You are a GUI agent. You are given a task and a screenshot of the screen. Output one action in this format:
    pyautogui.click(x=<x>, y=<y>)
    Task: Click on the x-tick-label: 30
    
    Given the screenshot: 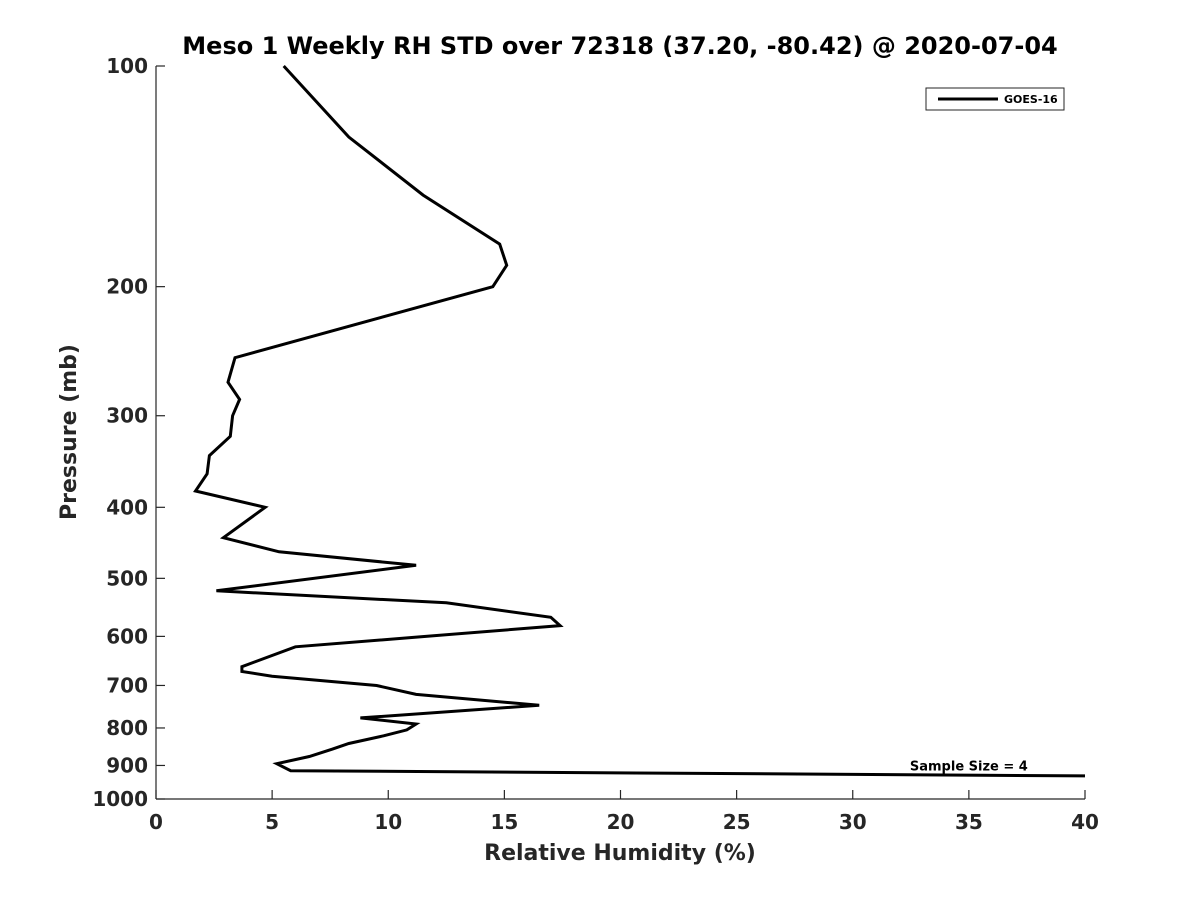 What is the action you would take?
    pyautogui.click(x=853, y=822)
    